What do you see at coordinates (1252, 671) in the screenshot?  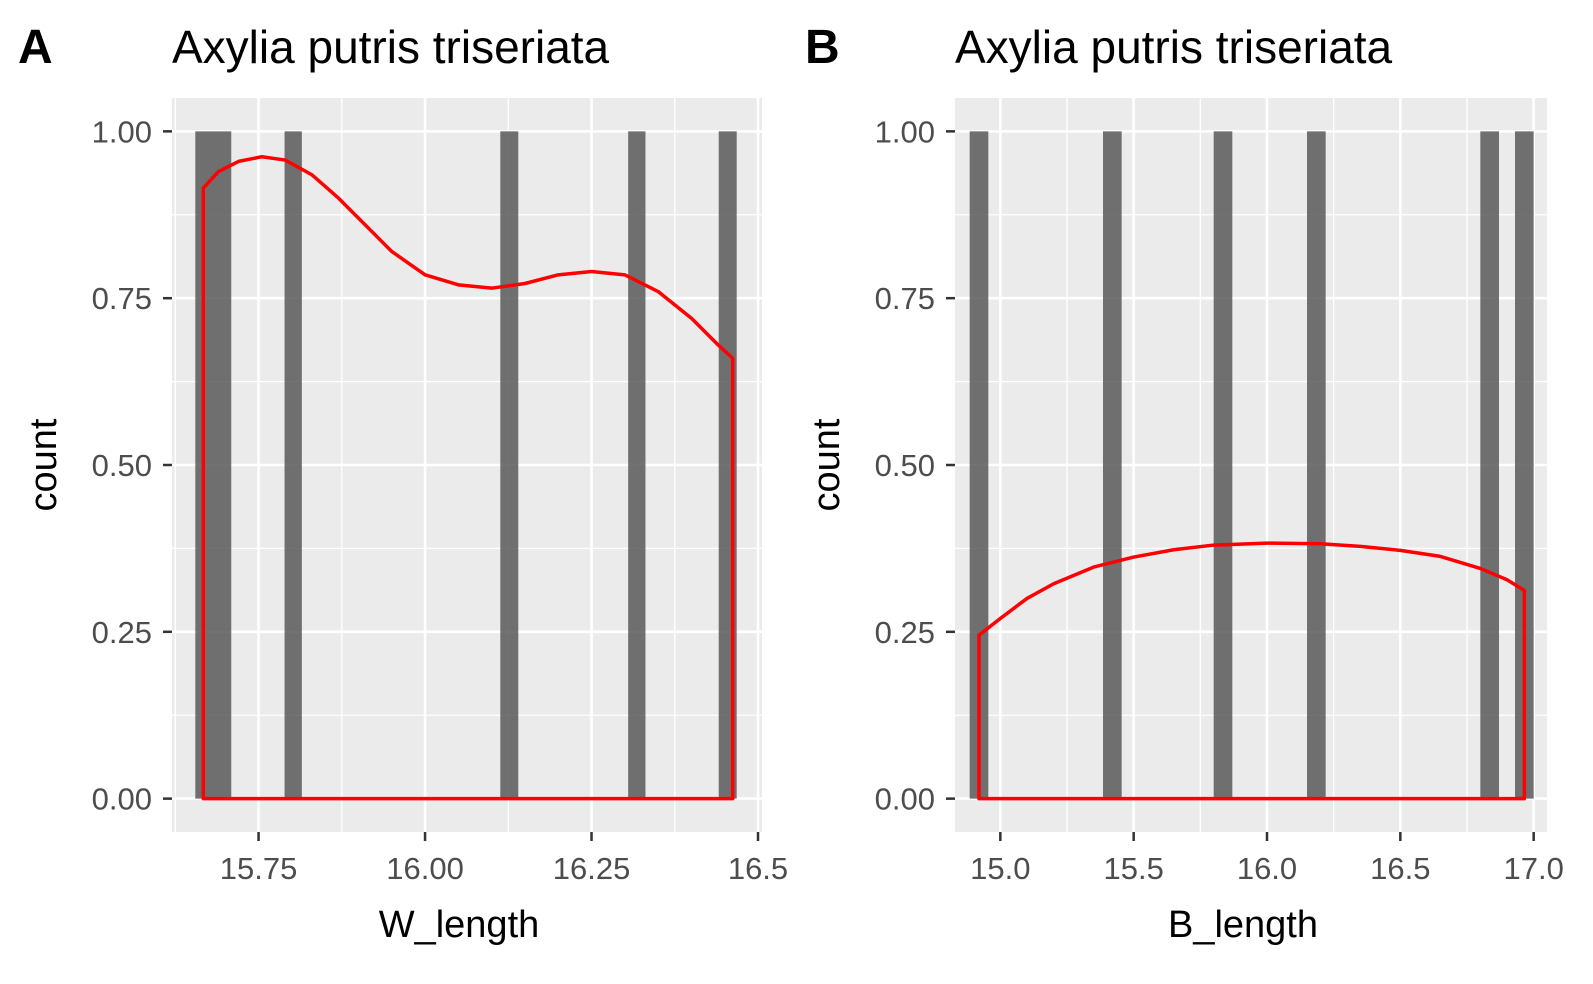 I see `density-curve` at bounding box center [1252, 671].